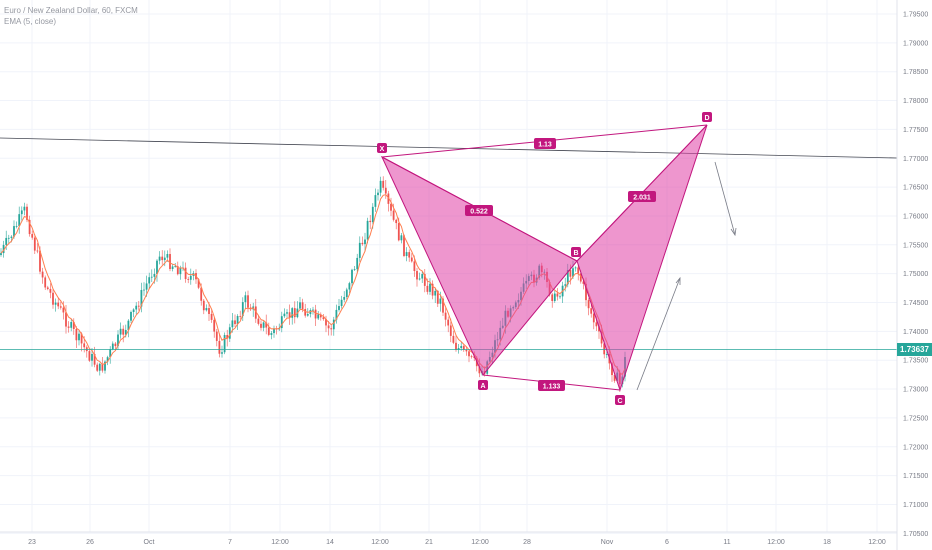 The height and width of the screenshot is (550, 932). Describe the element at coordinates (90, 542) in the screenshot. I see `time-axis-label: 26` at that location.